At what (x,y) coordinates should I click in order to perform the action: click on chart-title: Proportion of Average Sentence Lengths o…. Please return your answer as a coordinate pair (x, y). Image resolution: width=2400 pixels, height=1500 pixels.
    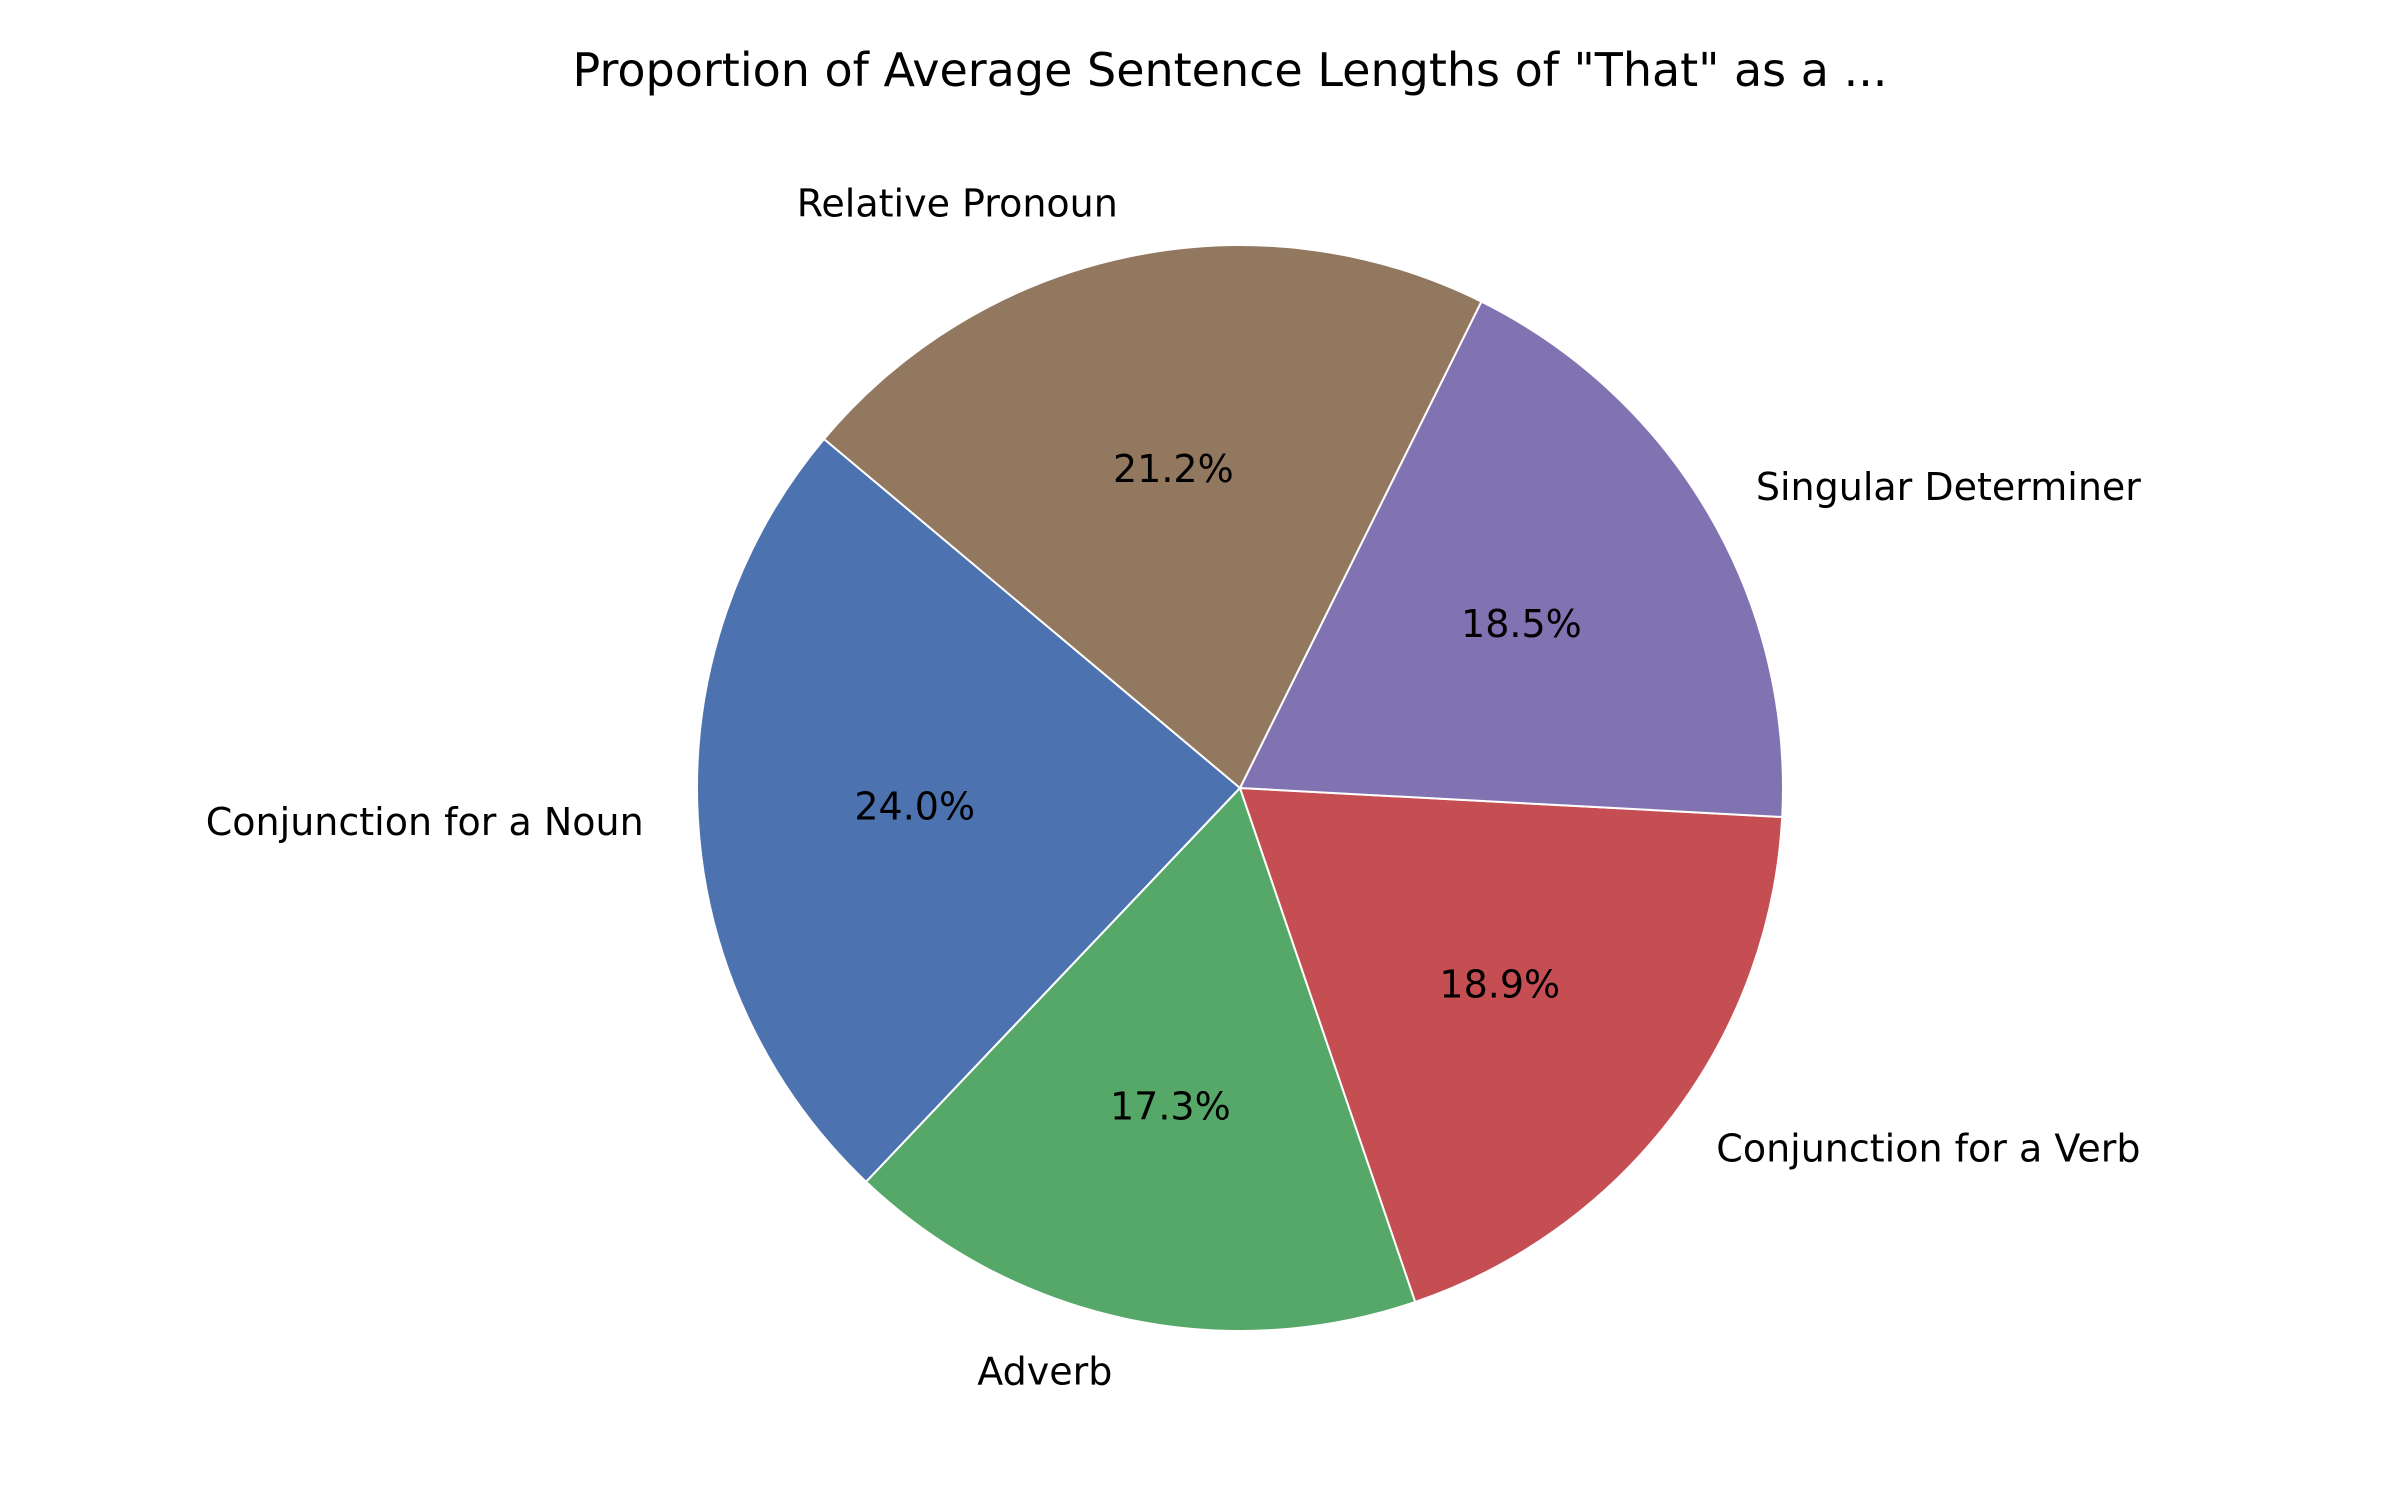
    Looking at the image, I should click on (1230, 70).